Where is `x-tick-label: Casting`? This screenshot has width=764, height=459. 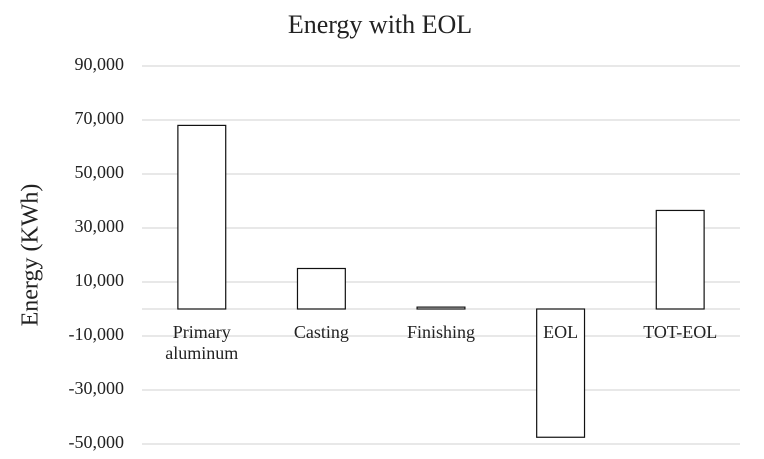
x-tick-label: Casting is located at coordinates (321, 332).